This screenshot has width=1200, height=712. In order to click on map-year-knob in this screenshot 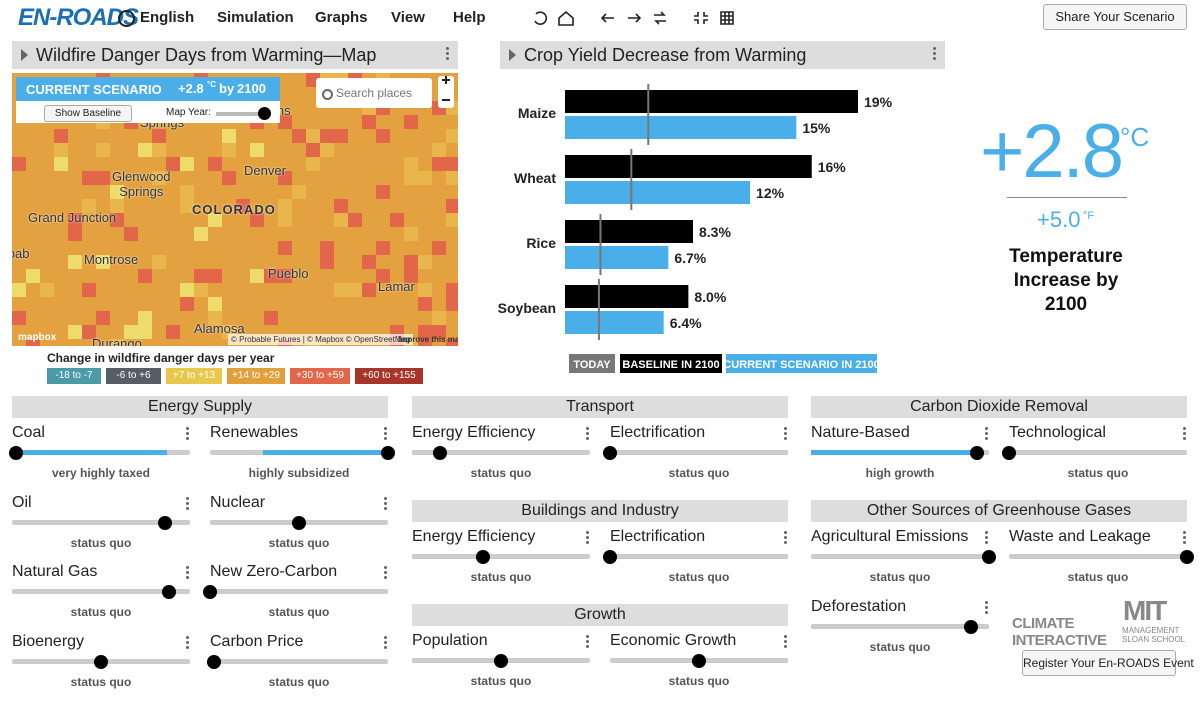, I will do `click(264, 113)`.